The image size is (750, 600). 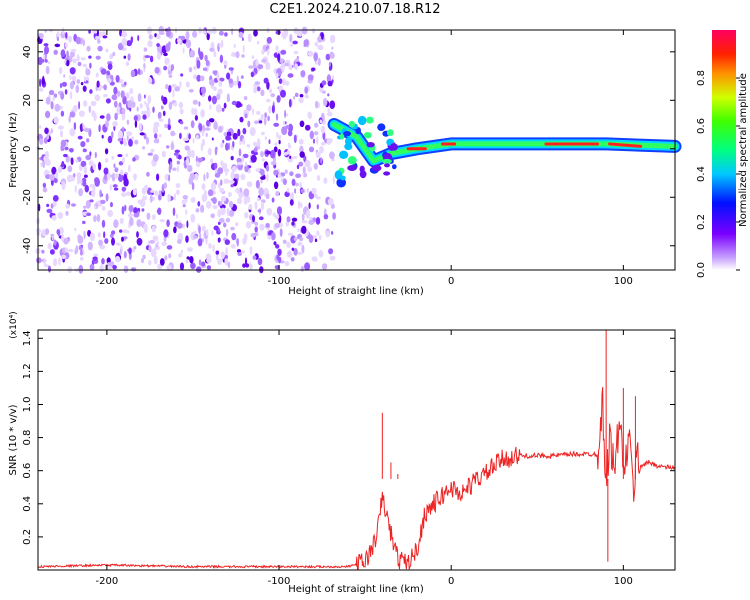 What do you see at coordinates (356, 589) in the screenshot?
I see `snr-x-axis-label: Height of straight line (km)` at bounding box center [356, 589].